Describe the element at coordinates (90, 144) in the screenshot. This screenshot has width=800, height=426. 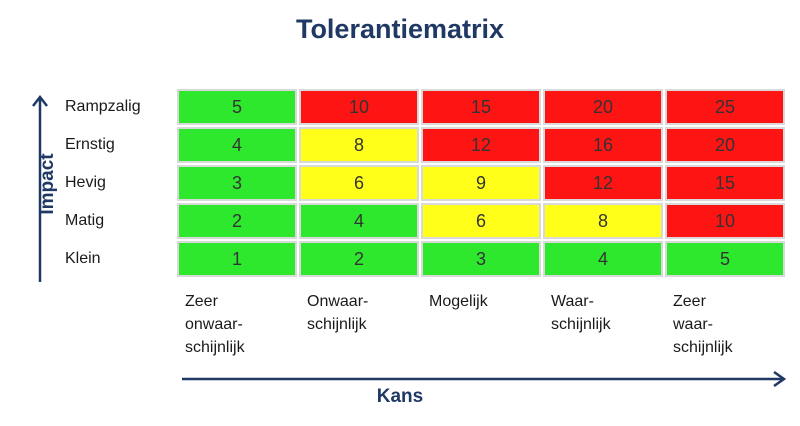
I see `row-label: Ernstig` at that location.